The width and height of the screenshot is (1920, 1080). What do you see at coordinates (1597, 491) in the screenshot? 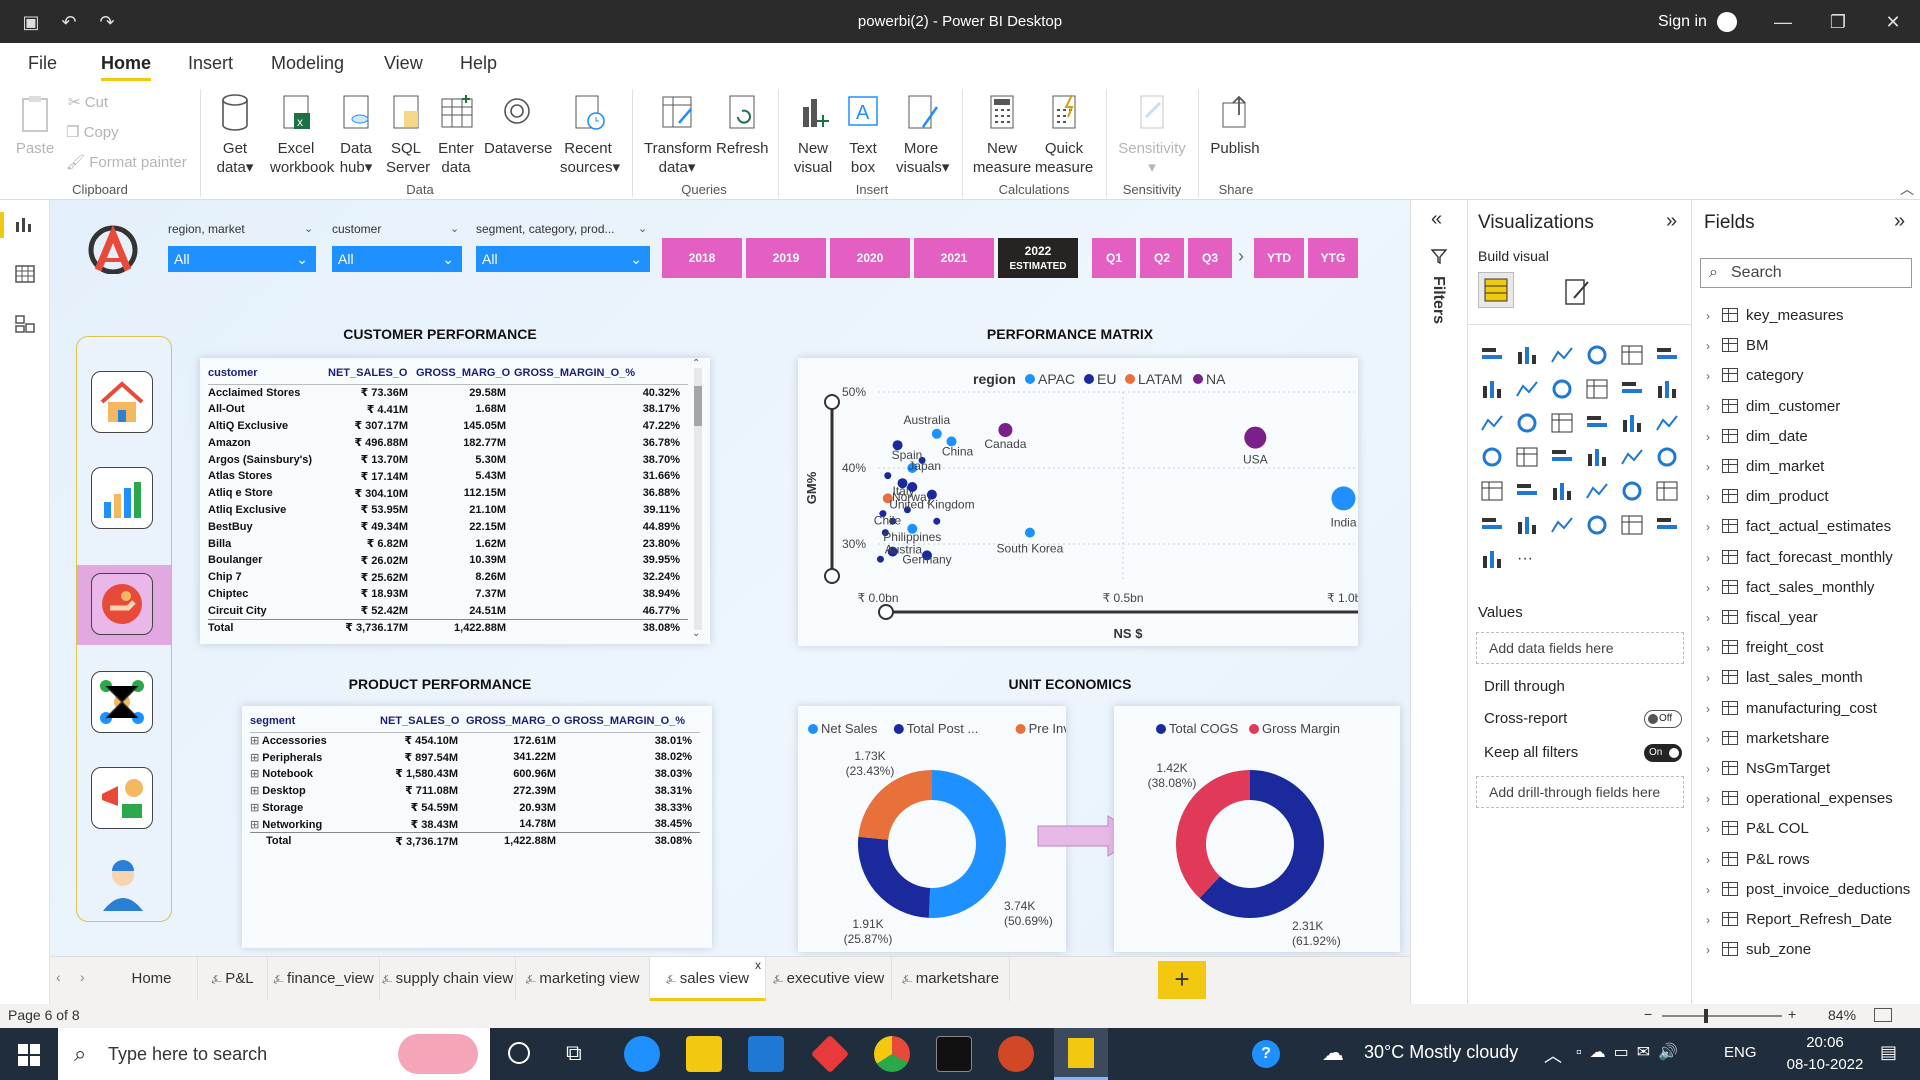
I see `r-visual-icon` at bounding box center [1597, 491].